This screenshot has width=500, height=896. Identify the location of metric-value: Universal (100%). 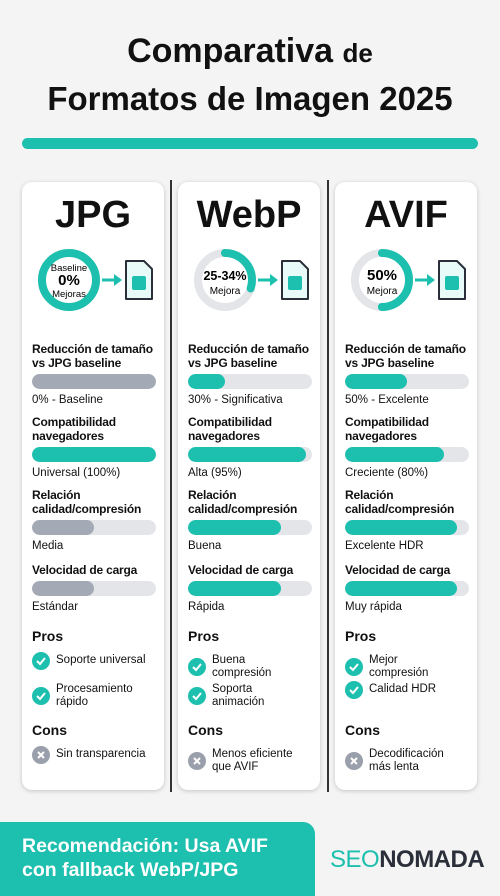
(76, 473).